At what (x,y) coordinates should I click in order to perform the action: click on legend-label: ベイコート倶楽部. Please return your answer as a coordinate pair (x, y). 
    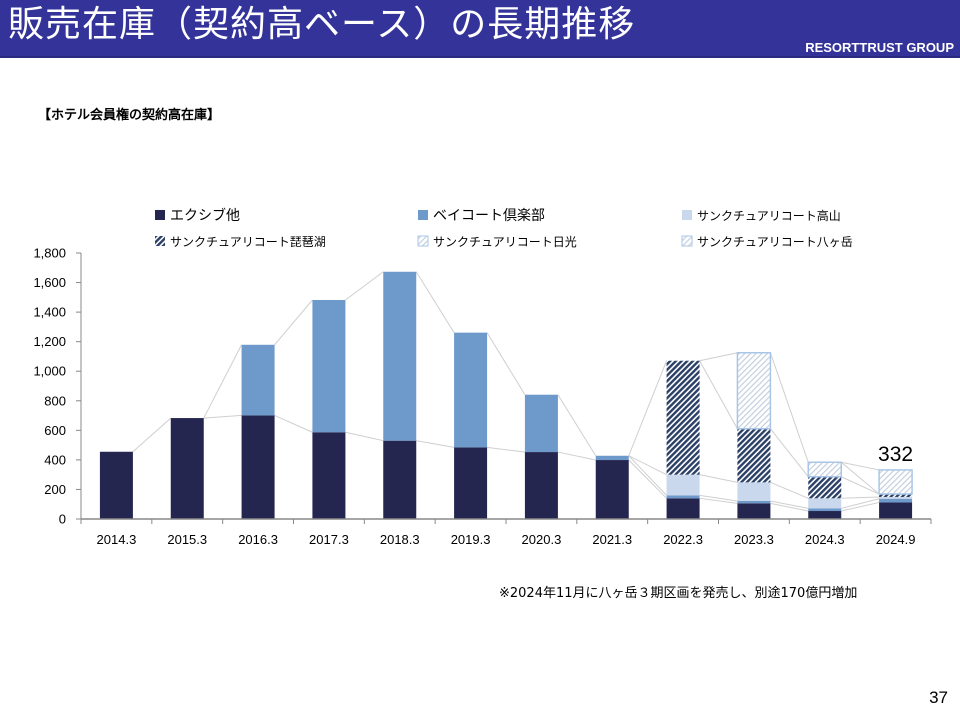
    Looking at the image, I should click on (489, 216).